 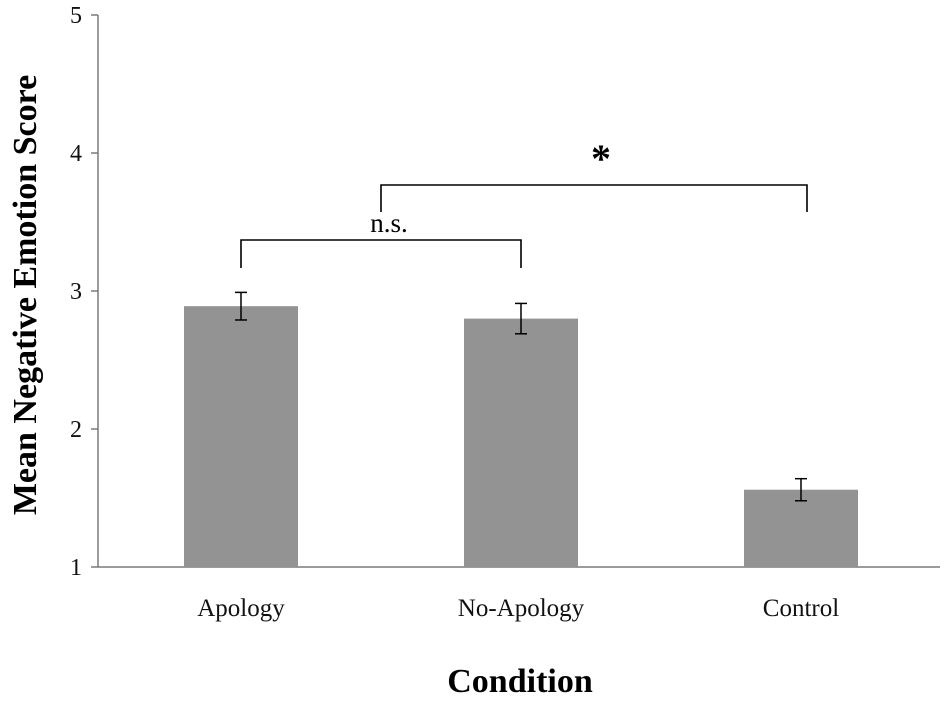 I want to click on y-axis-ticks: 1 2 3 4 5, so click(x=84, y=292).